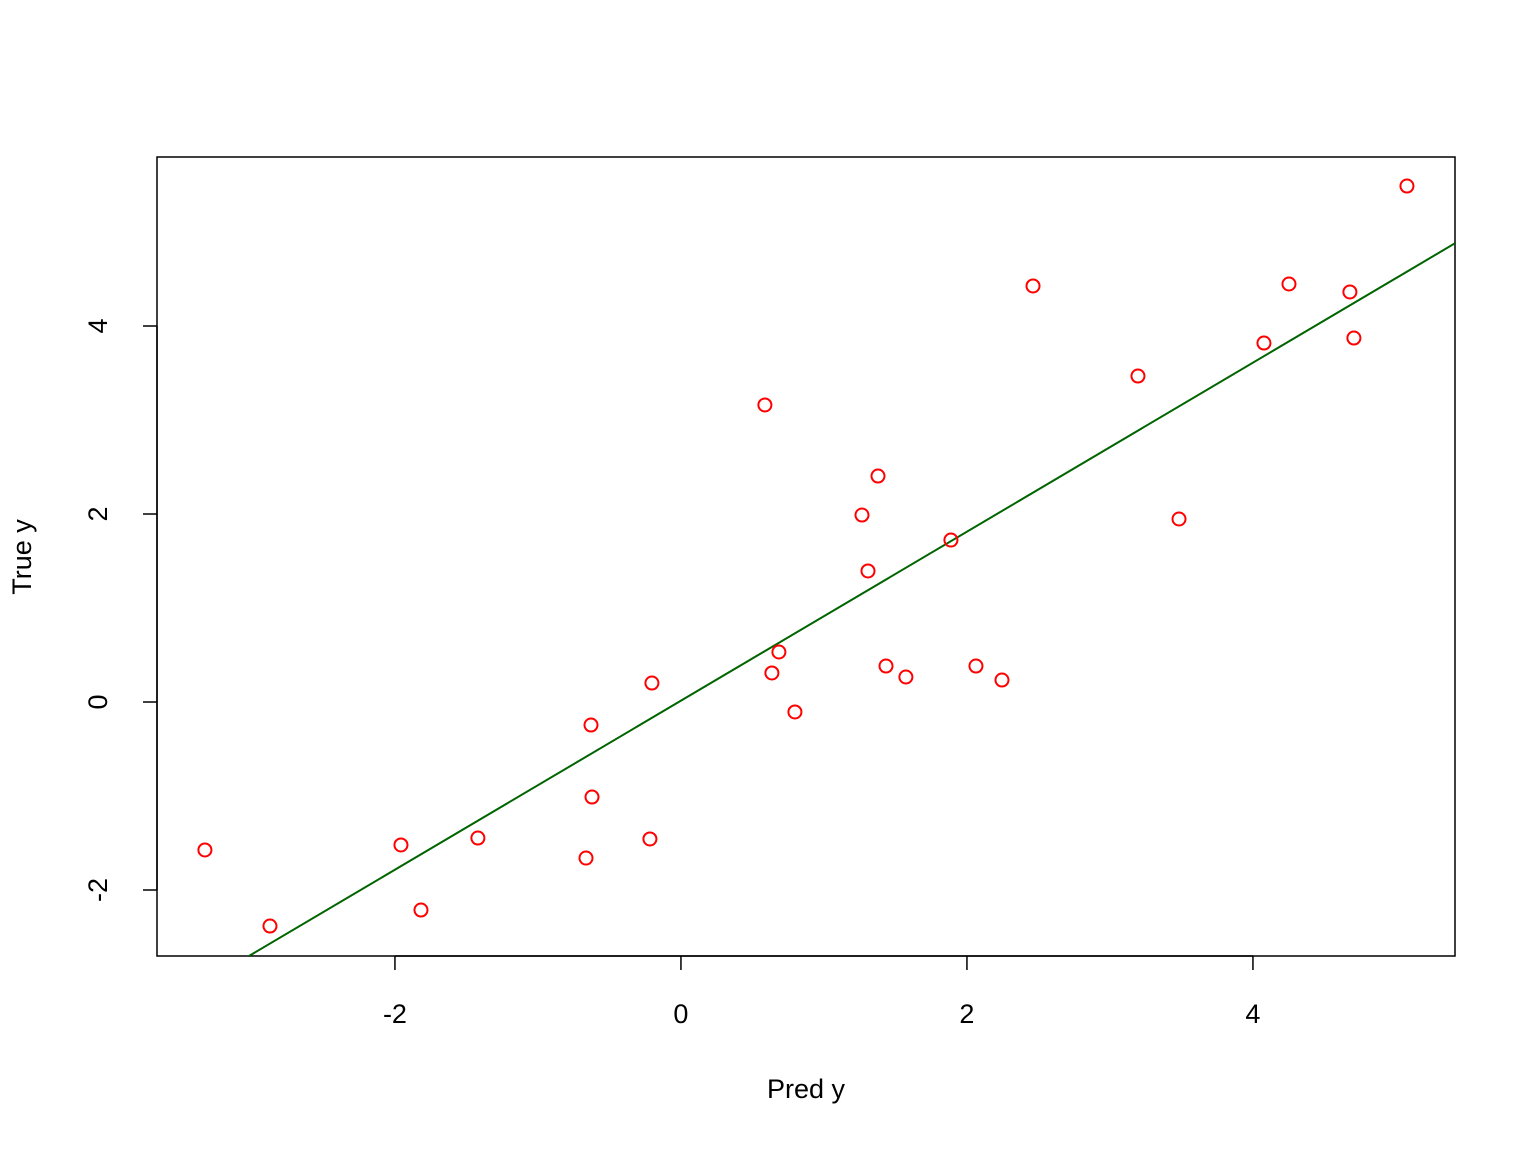 This screenshot has width=1536, height=1152. What do you see at coordinates (680, 1014) in the screenshot?
I see `x-tick-label: 0` at bounding box center [680, 1014].